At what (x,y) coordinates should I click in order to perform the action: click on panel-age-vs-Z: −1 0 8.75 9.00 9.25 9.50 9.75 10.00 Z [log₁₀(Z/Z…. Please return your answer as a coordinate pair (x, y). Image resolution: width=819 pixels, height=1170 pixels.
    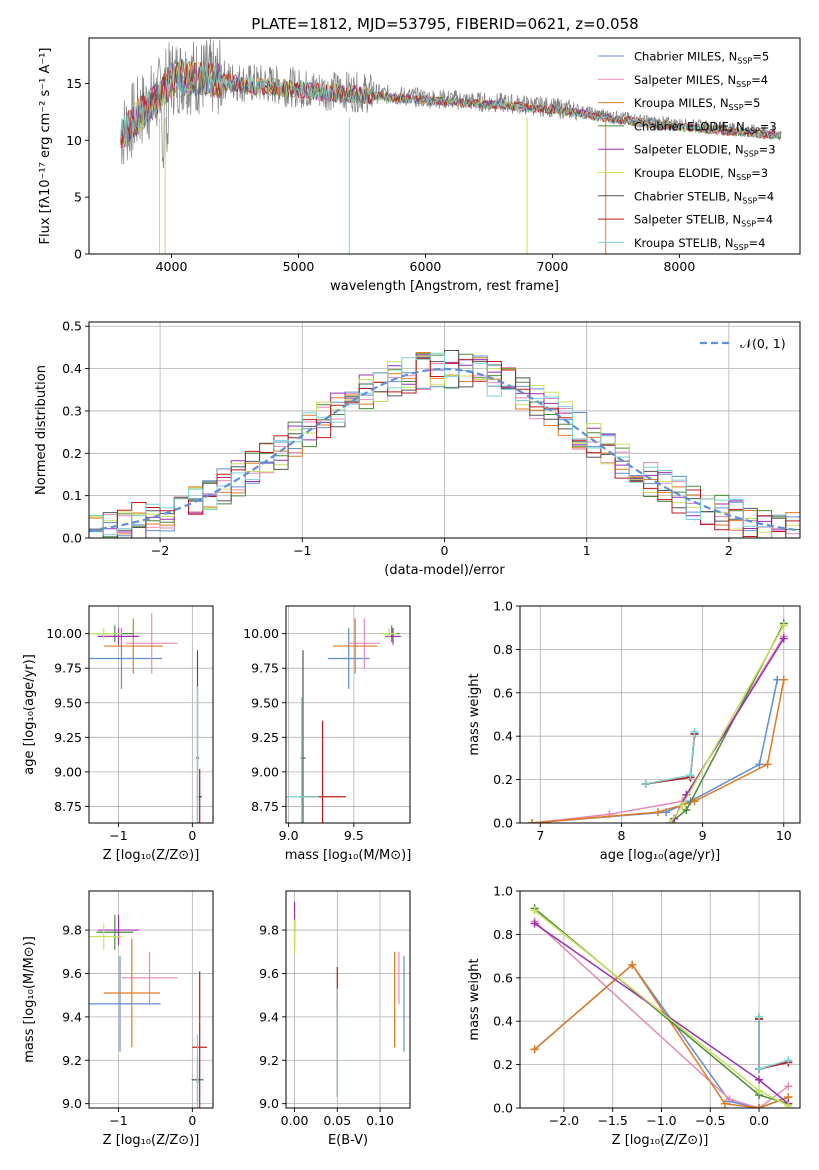
    Looking at the image, I should click on (118, 734).